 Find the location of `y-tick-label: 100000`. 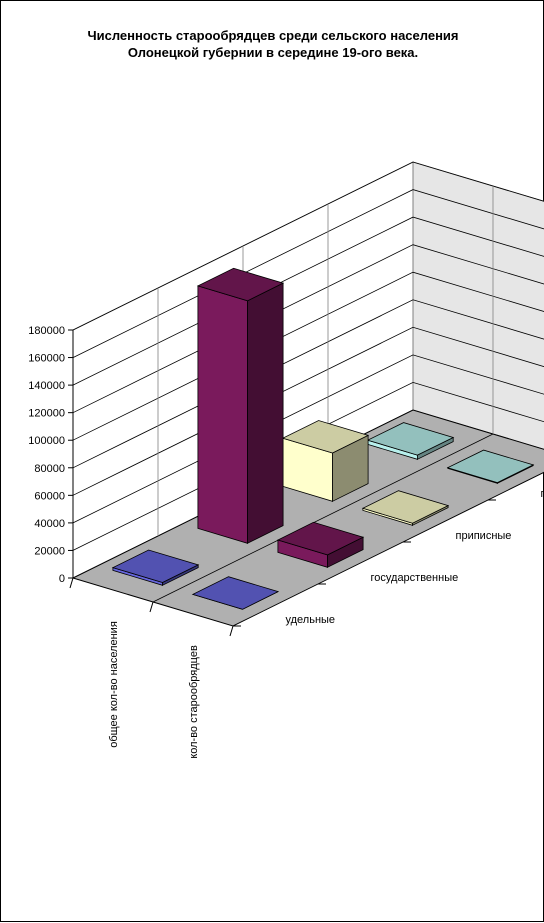

y-tick-label: 100000 is located at coordinates (46, 441).